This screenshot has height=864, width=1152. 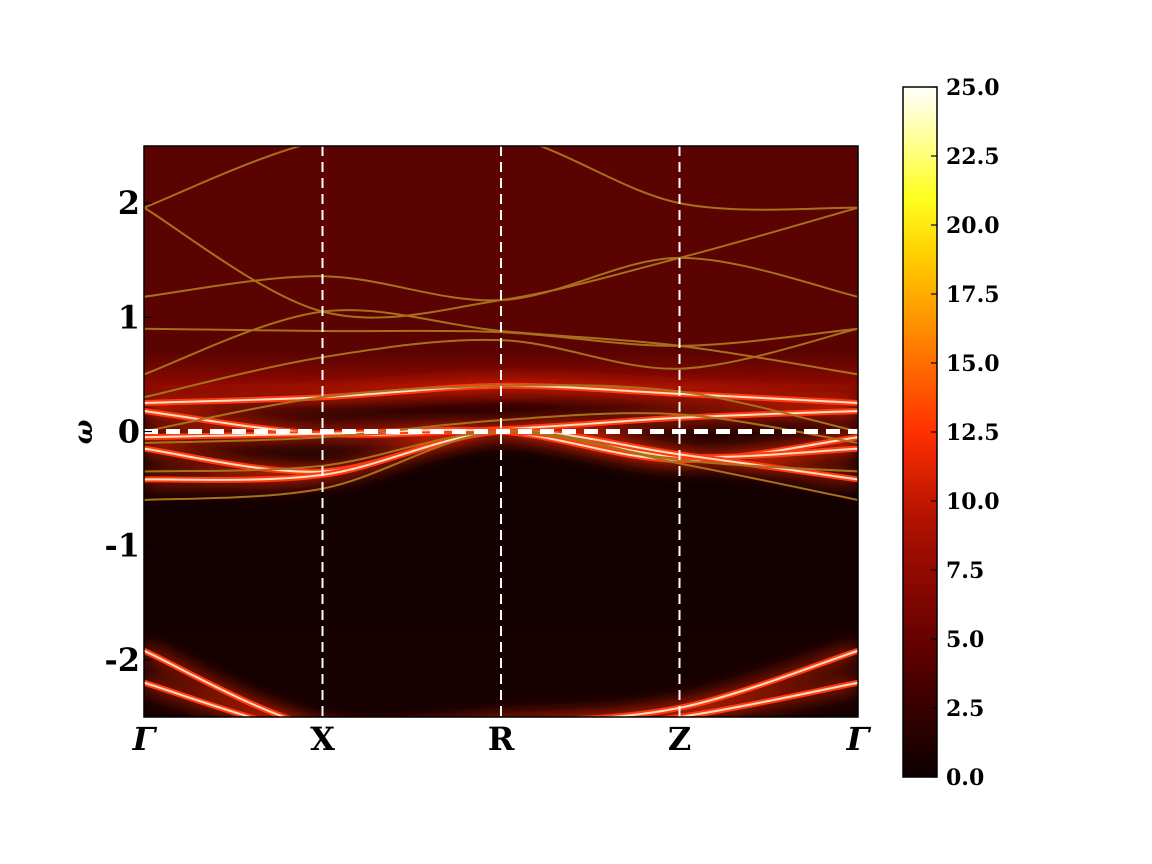 What do you see at coordinates (129, 203) in the screenshot?
I see `y-tick-label: 2` at bounding box center [129, 203].